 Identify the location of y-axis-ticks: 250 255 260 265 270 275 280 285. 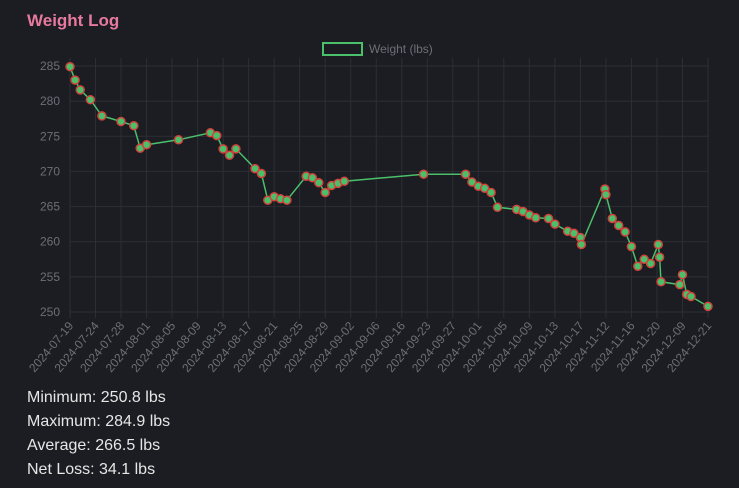
(50, 189).